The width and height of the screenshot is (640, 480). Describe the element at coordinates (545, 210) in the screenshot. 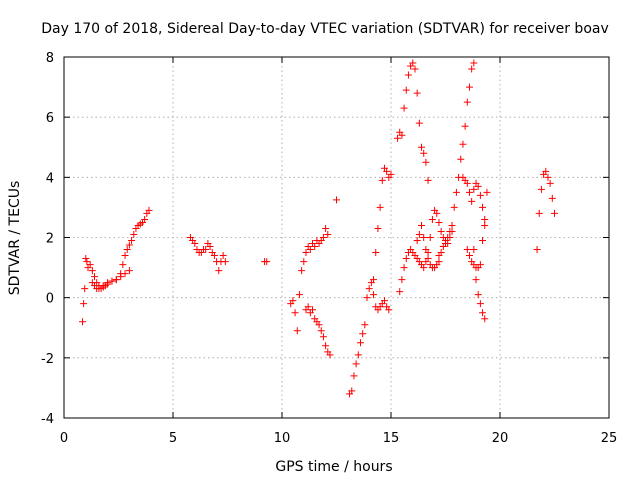

I see `series-arc17` at that location.